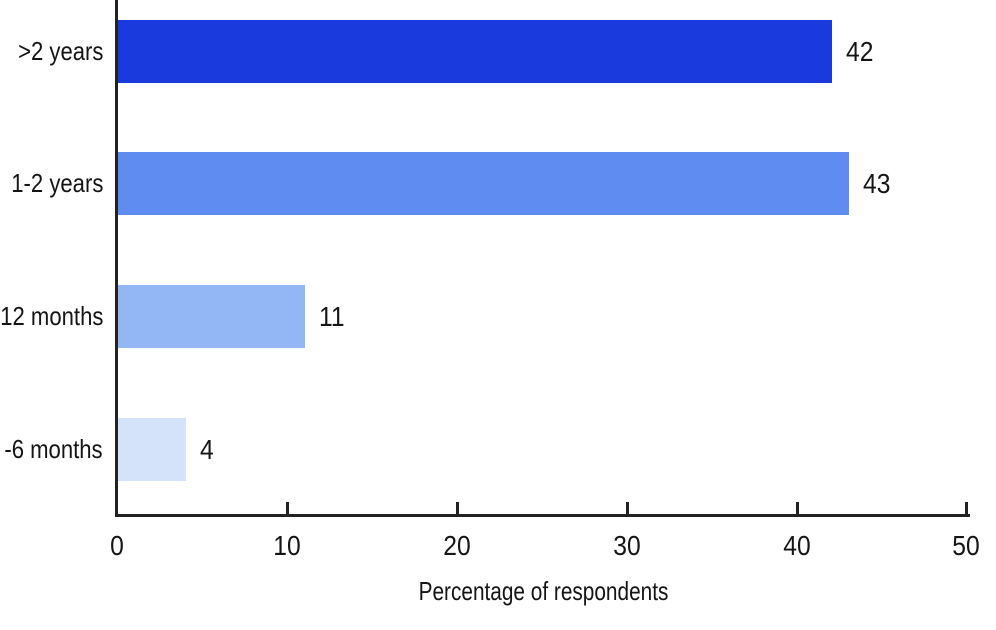  Describe the element at coordinates (627, 545) in the screenshot. I see `x-tick-label: 30` at that location.